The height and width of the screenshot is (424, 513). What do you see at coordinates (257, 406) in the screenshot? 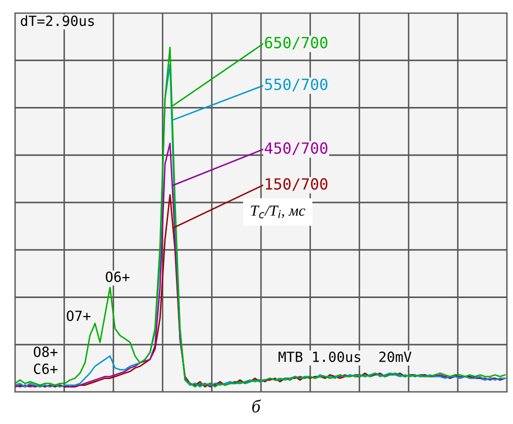
I see `text: б` at bounding box center [257, 406].